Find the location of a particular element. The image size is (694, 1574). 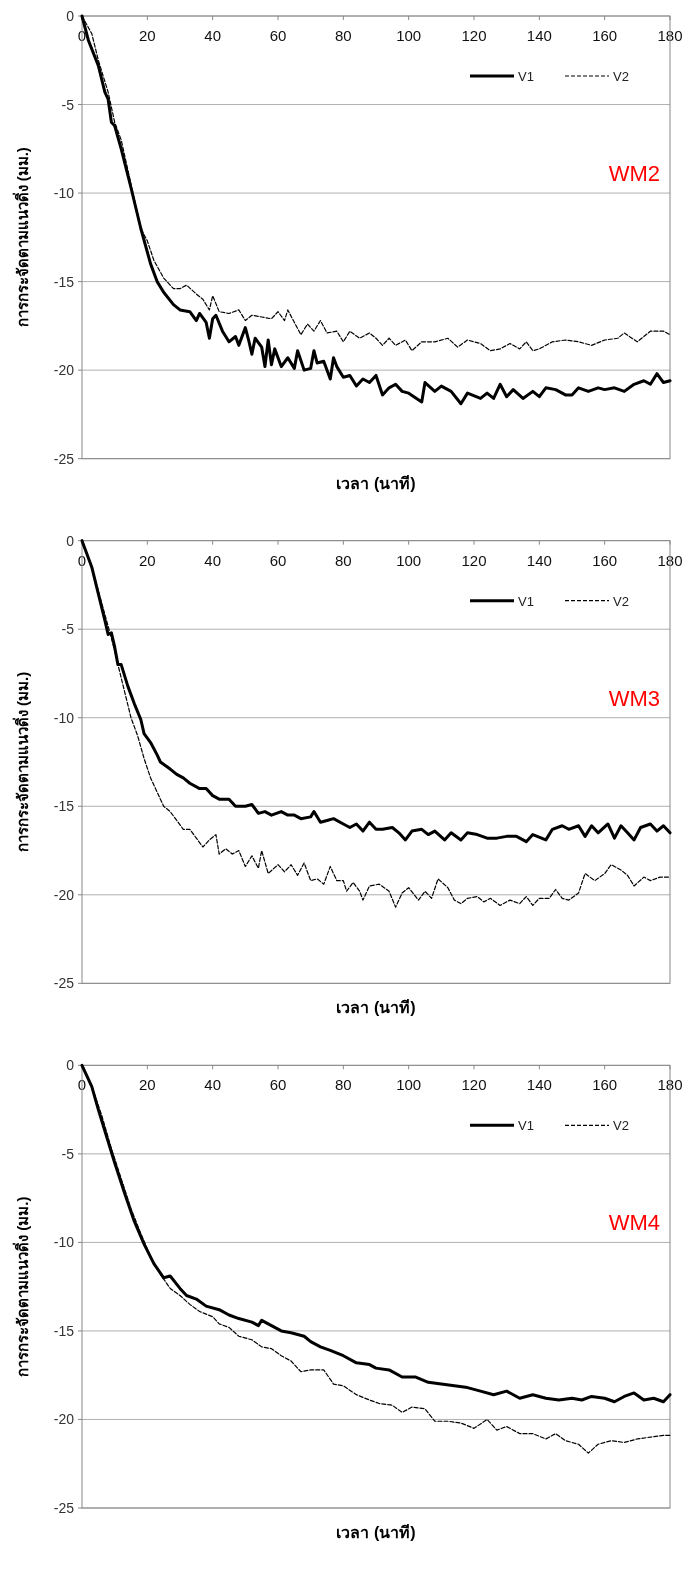

annotation: WM2 is located at coordinates (634, 173).